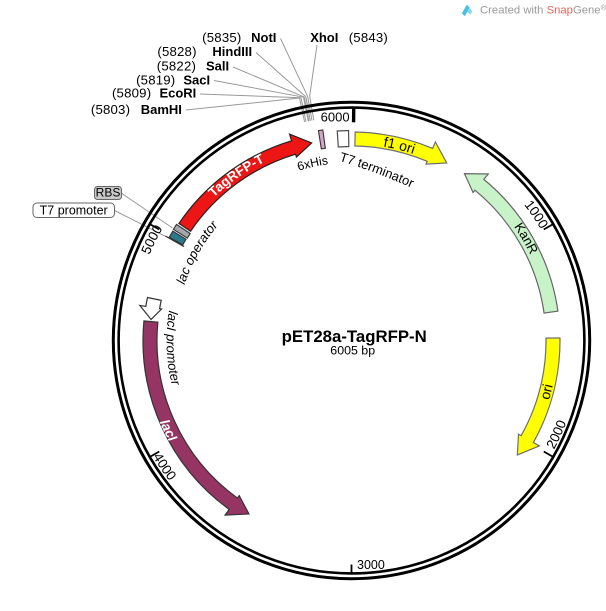 The height and width of the screenshot is (611, 606). I want to click on svg-text: T7 promoter, so click(74, 210).